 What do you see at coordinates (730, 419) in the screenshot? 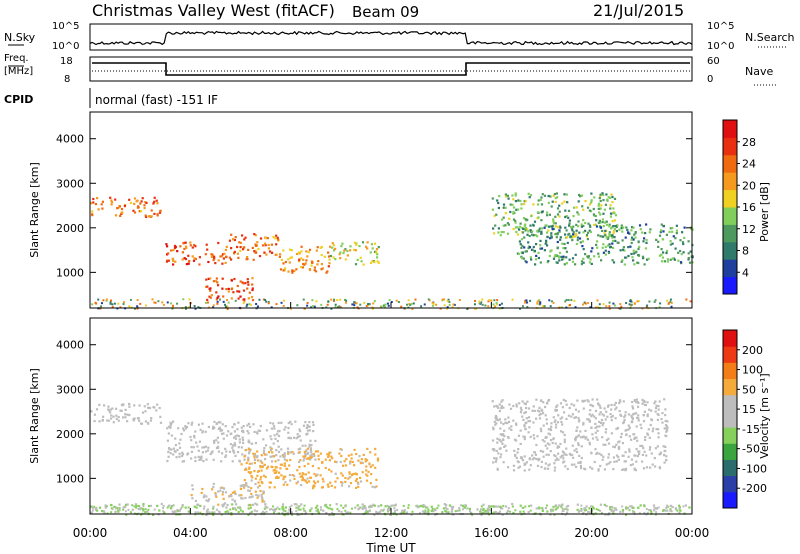
I see `colorbar-frame` at bounding box center [730, 419].